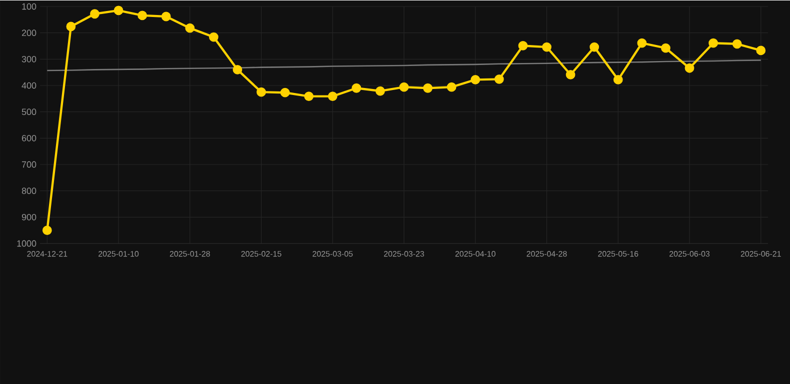 The image size is (790, 384). Describe the element at coordinates (29, 6) in the screenshot. I see `y-tick-label: 100` at that location.